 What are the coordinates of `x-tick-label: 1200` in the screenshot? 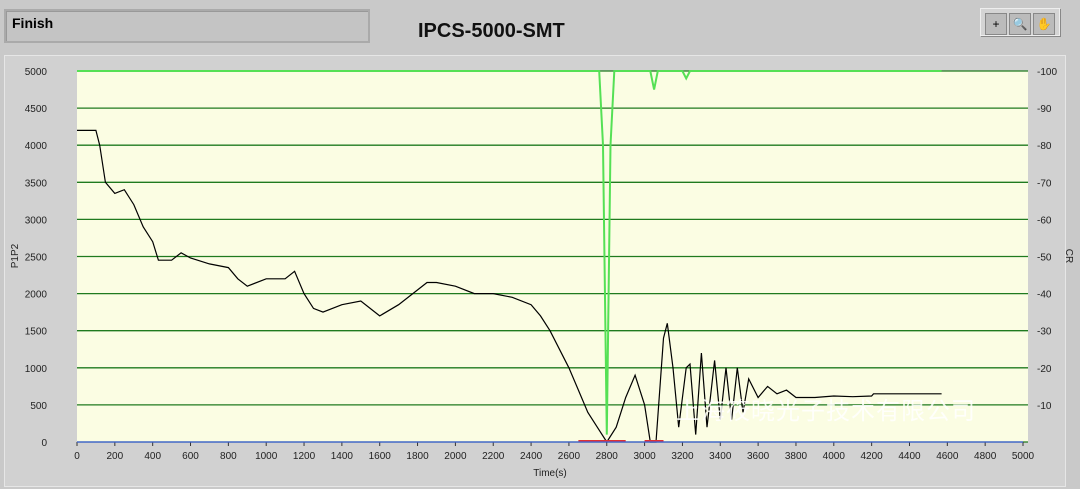 It's located at (304, 456).